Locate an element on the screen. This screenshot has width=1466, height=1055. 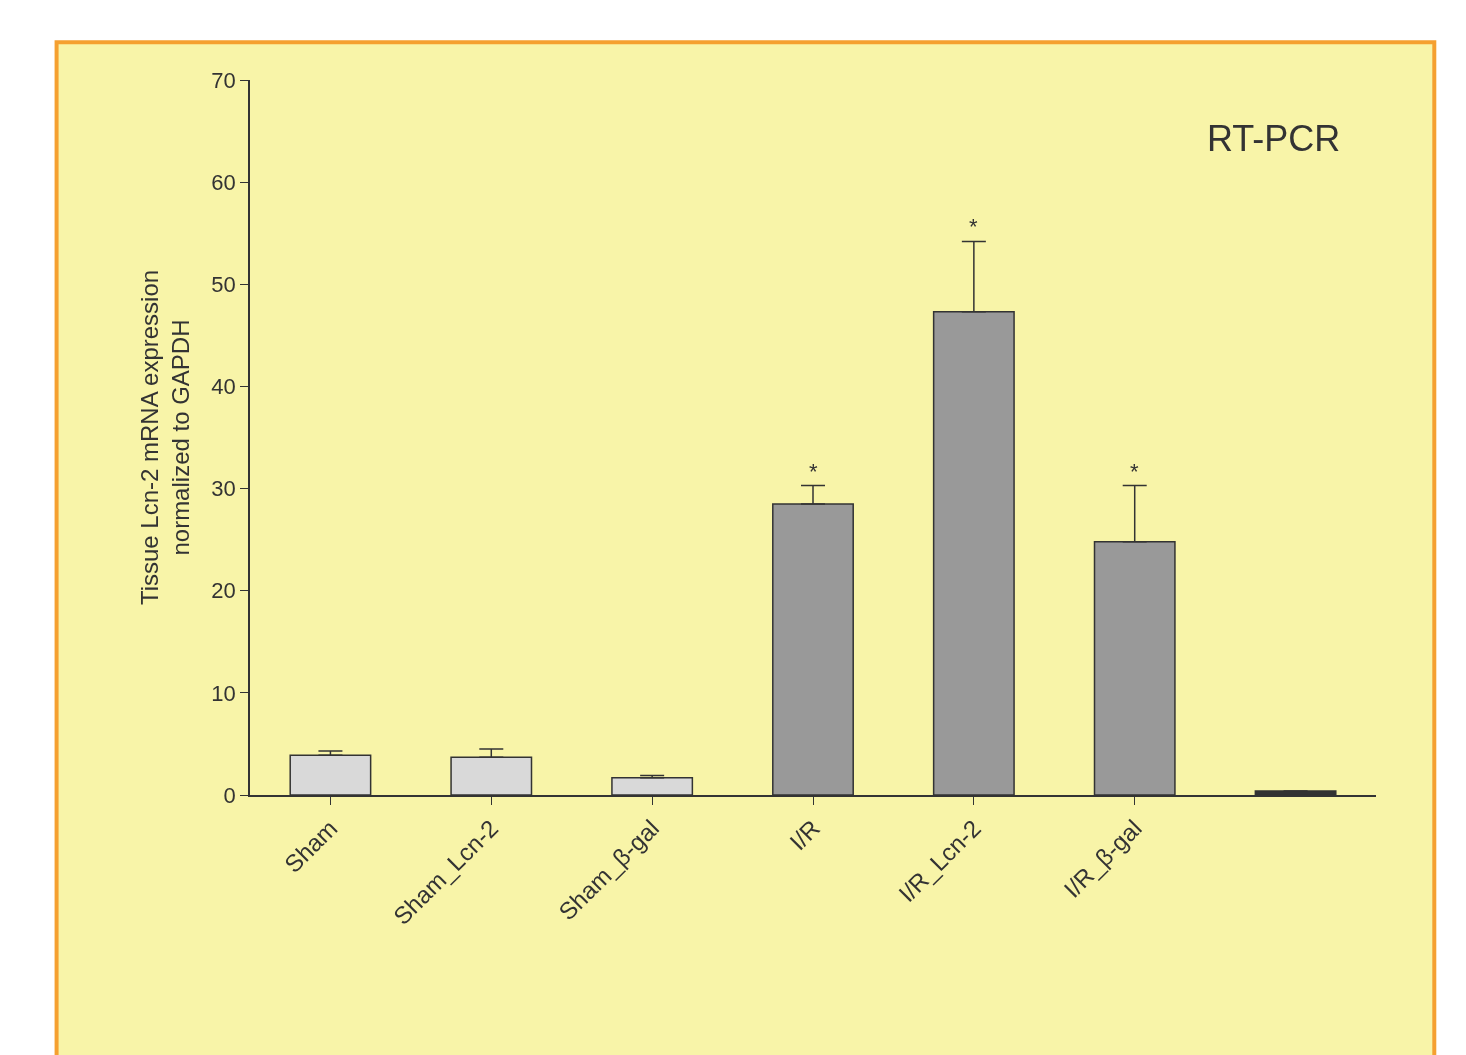
annotation: RT-PCR is located at coordinates (1274, 138).